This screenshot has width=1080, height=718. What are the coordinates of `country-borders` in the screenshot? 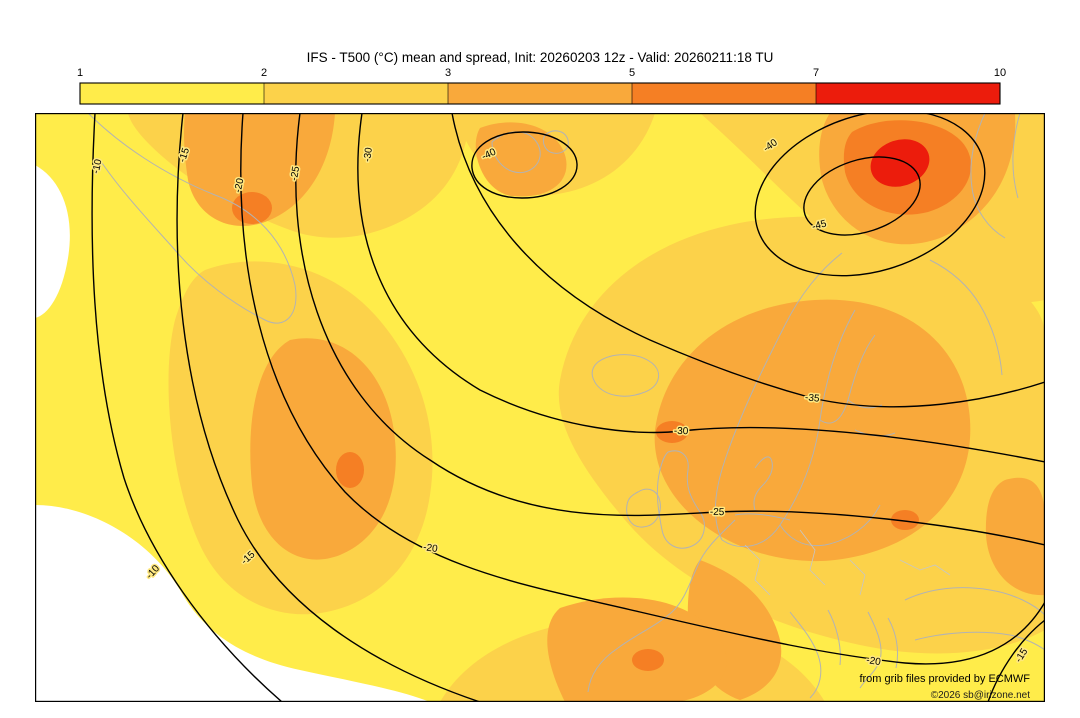 It's located at (847, 562).